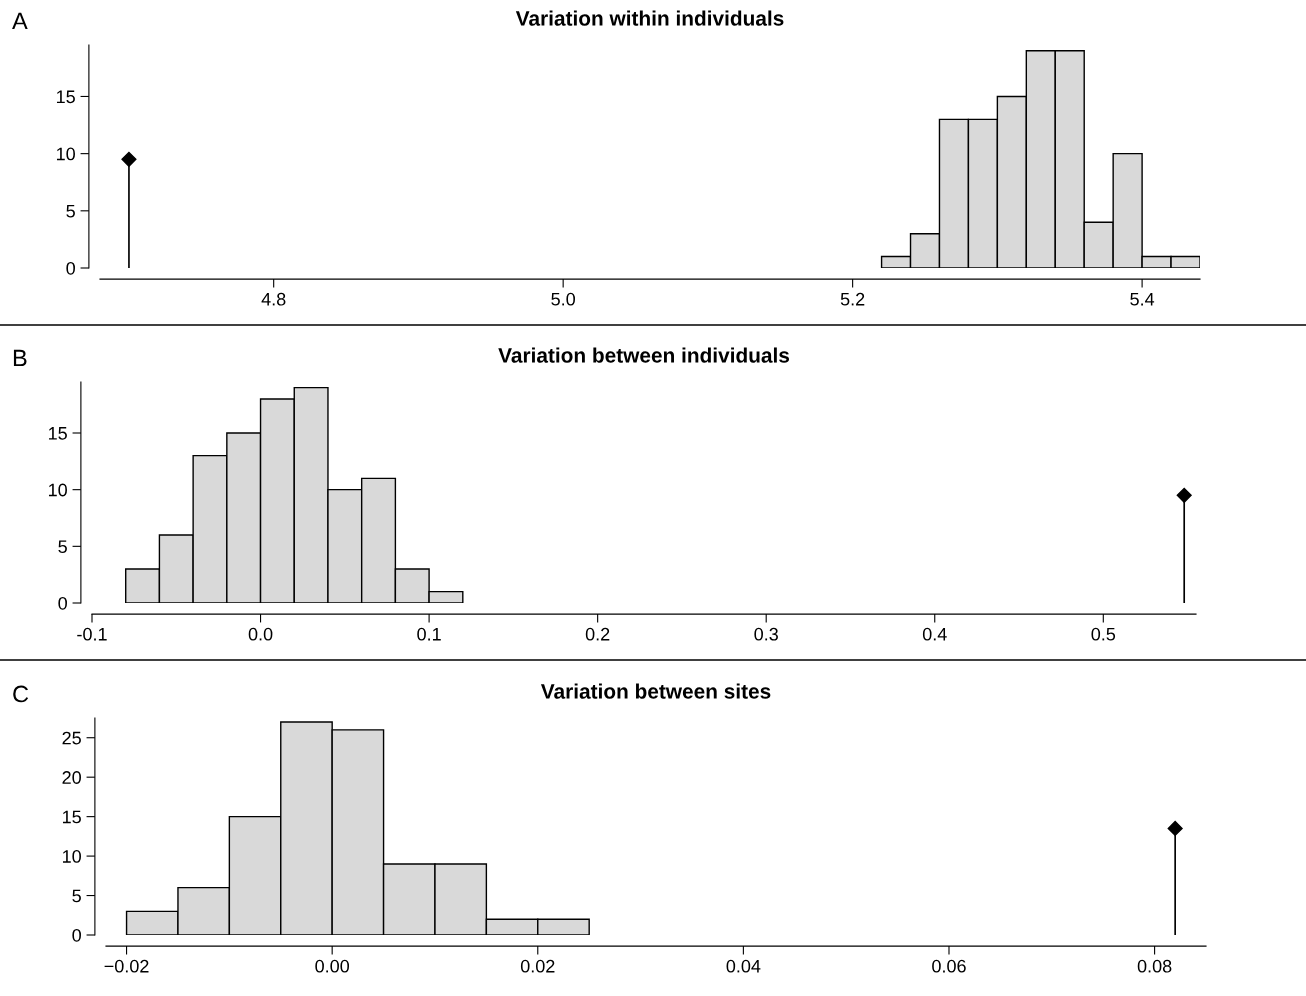  Describe the element at coordinates (71, 777) in the screenshot. I see `y-tick-label: 20` at that location.